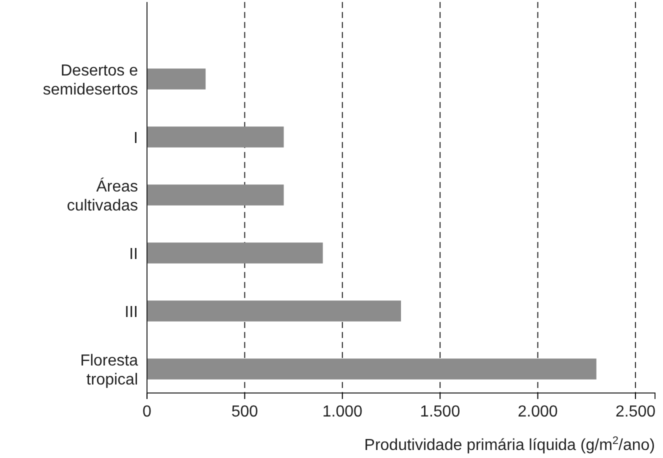  What do you see at coordinates (102, 196) in the screenshot?
I see `y-tick-label: Áreas cultivadas` at bounding box center [102, 196].